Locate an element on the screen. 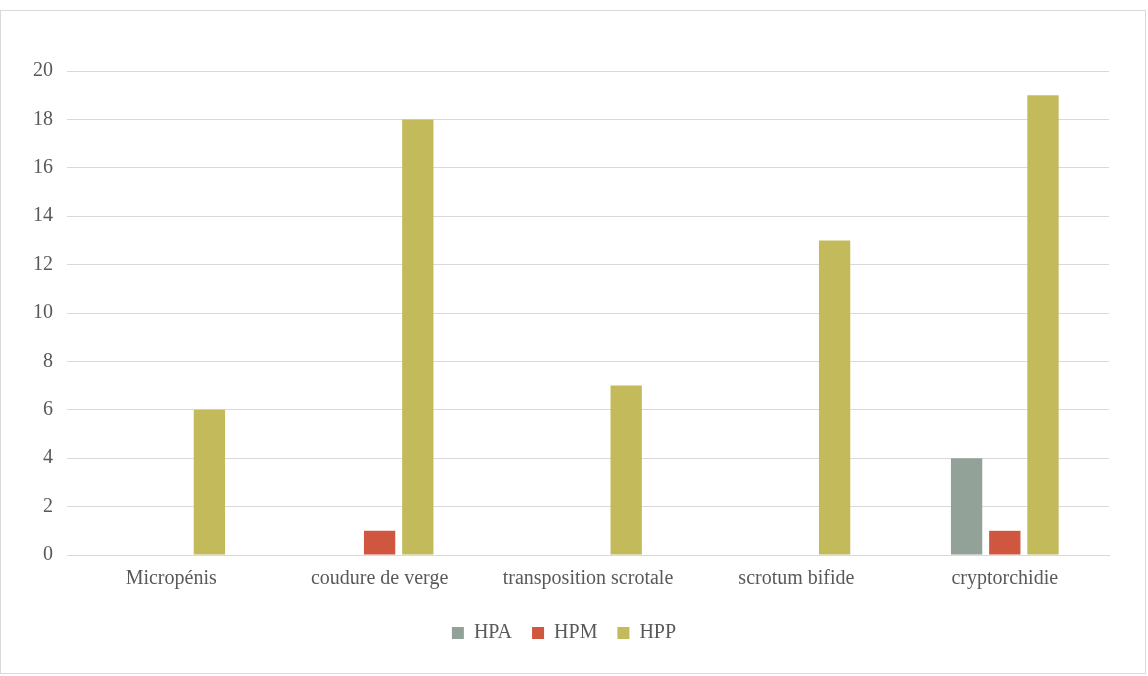  x-tick-label: cryptorchidie is located at coordinates (1005, 578).